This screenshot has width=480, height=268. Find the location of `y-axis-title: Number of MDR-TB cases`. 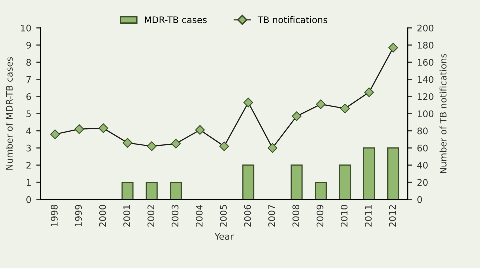

y-axis-title: Number of MDR-TB cases is located at coordinates (9, 113).